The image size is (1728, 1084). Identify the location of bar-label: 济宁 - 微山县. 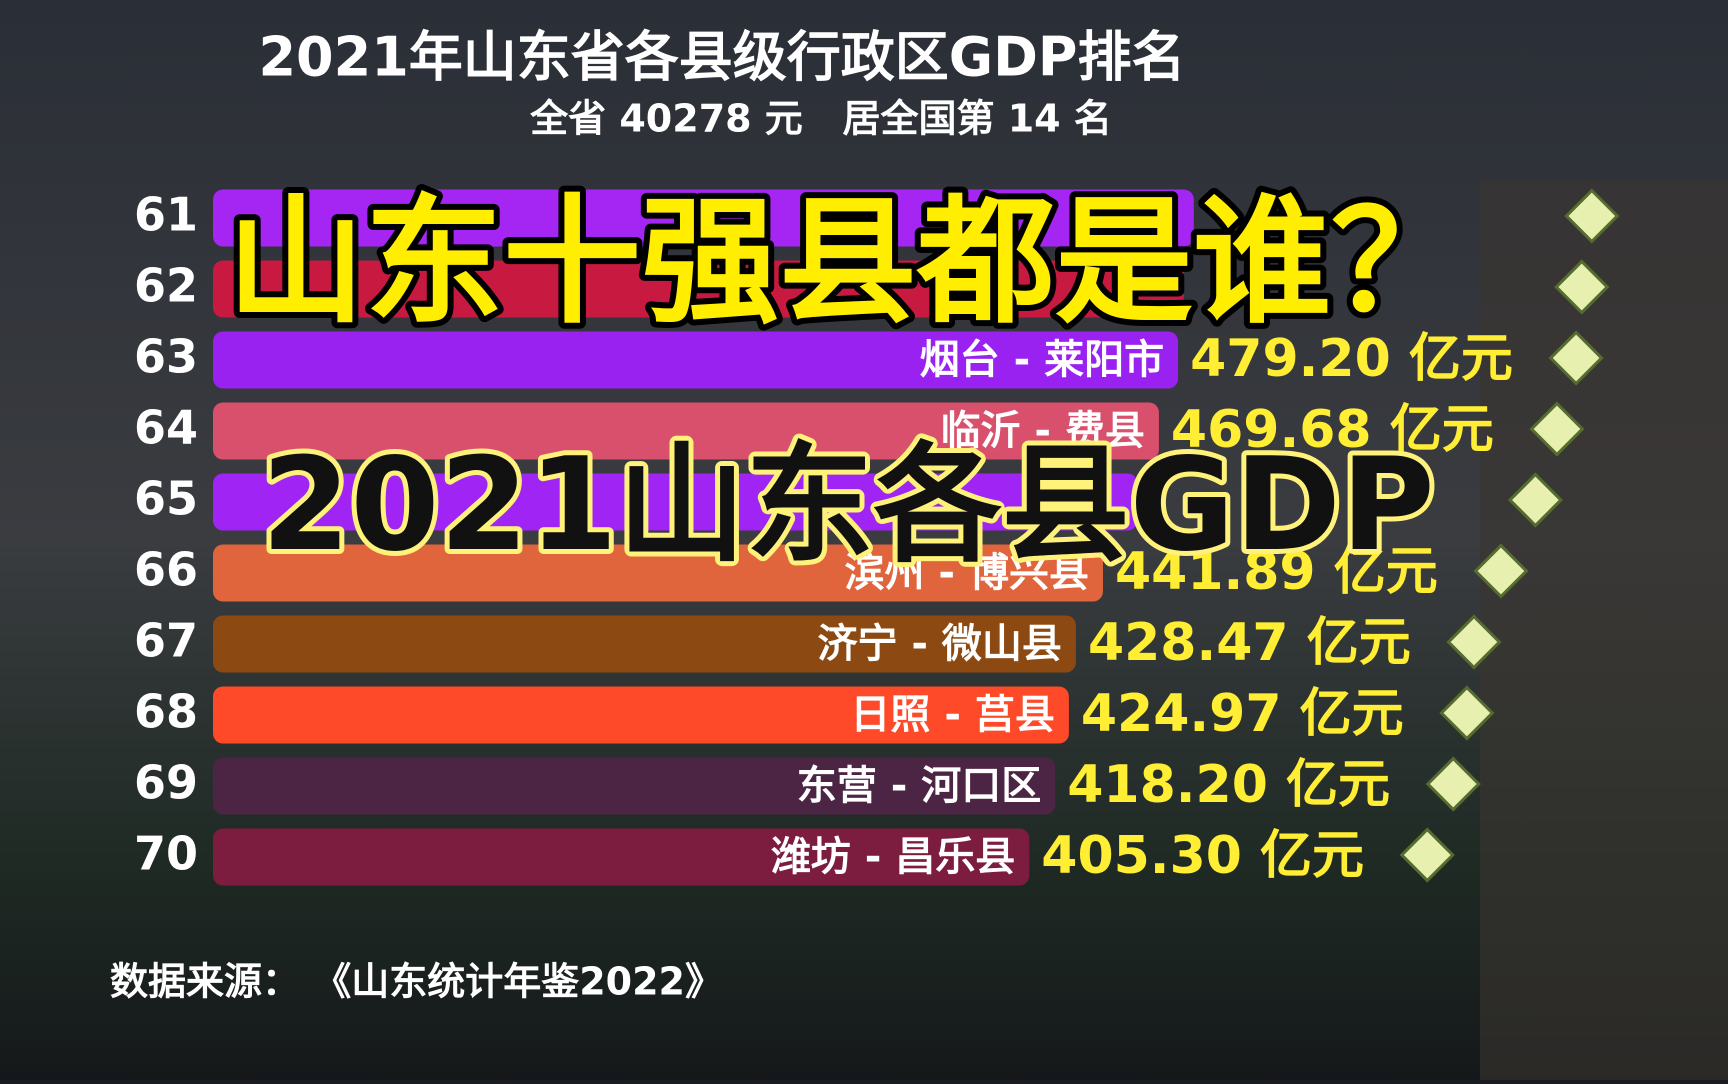
(939, 644).